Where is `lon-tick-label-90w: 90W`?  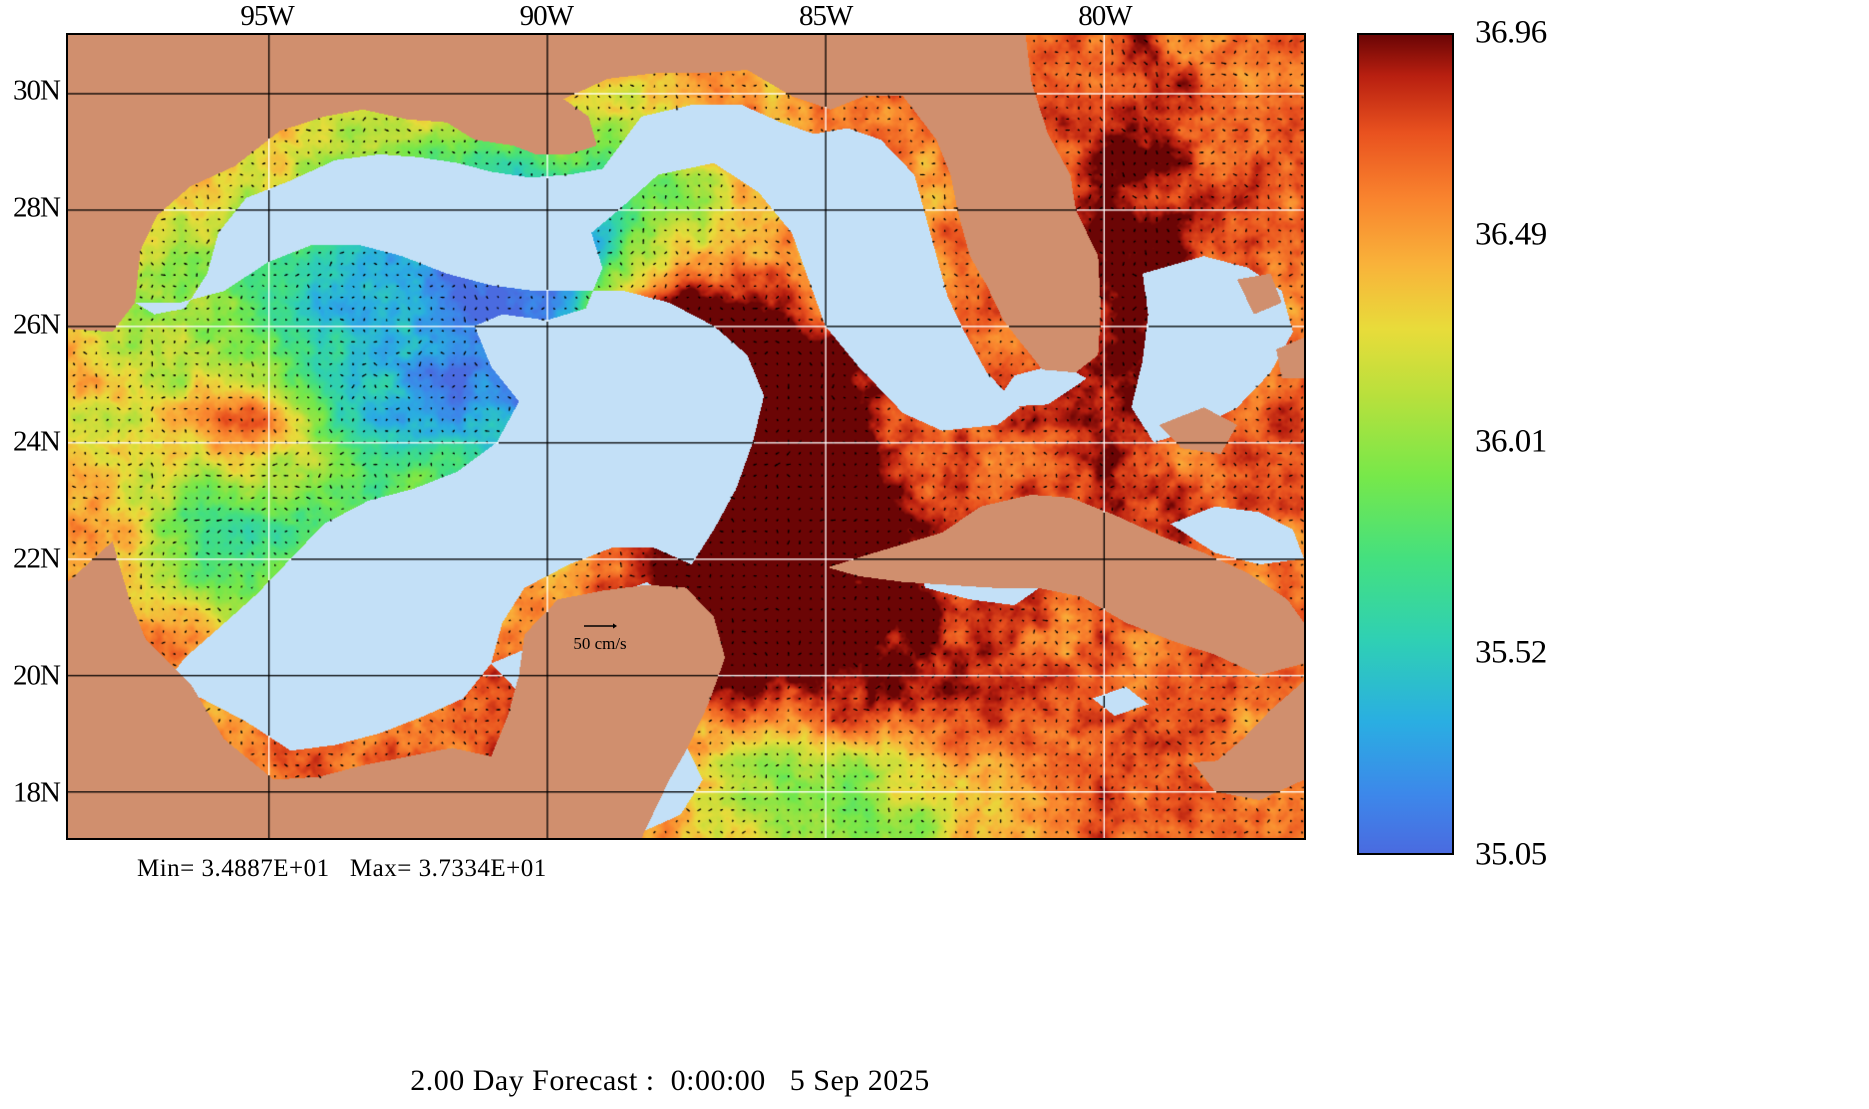 lon-tick-label-90w: 90W is located at coordinates (546, 16).